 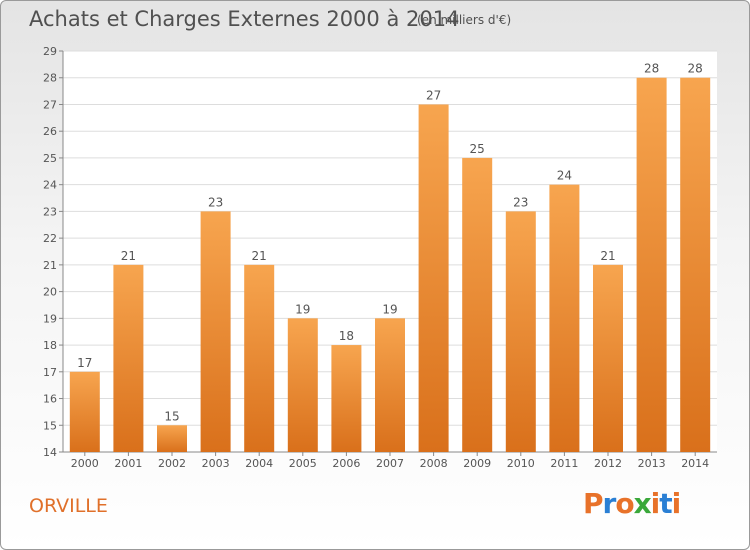 I want to click on y-tick-label: 20, so click(x=50, y=292).